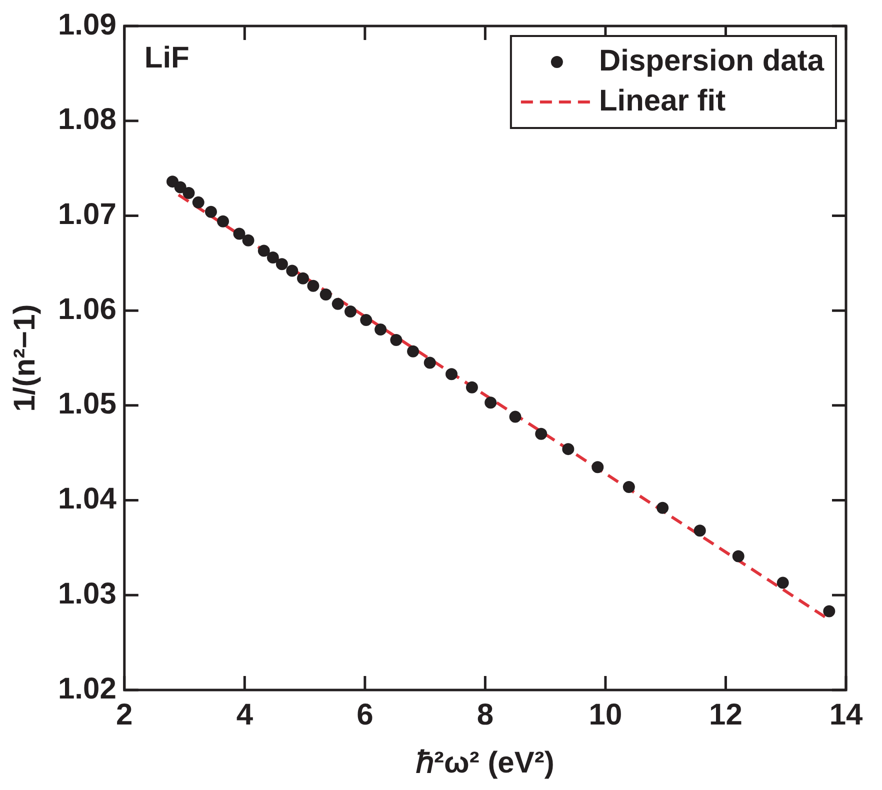 The image size is (882, 790). What do you see at coordinates (87, 25) in the screenshot?
I see `y-tick-label: 1.09` at bounding box center [87, 25].